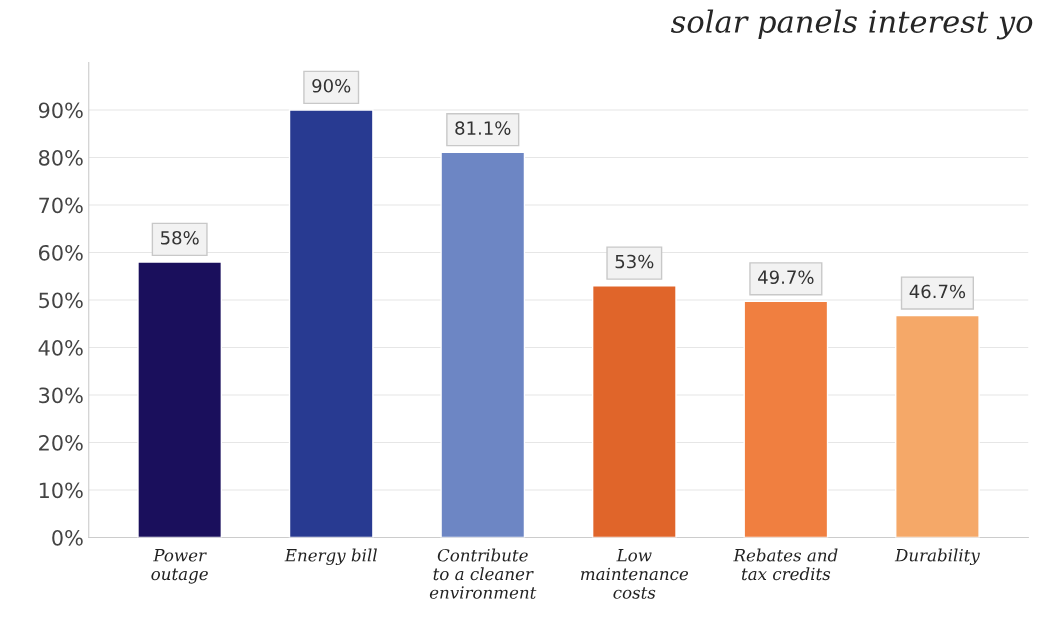  What do you see at coordinates (851, 24) in the screenshot?
I see `chart-title: solar panels interest yo` at bounding box center [851, 24].